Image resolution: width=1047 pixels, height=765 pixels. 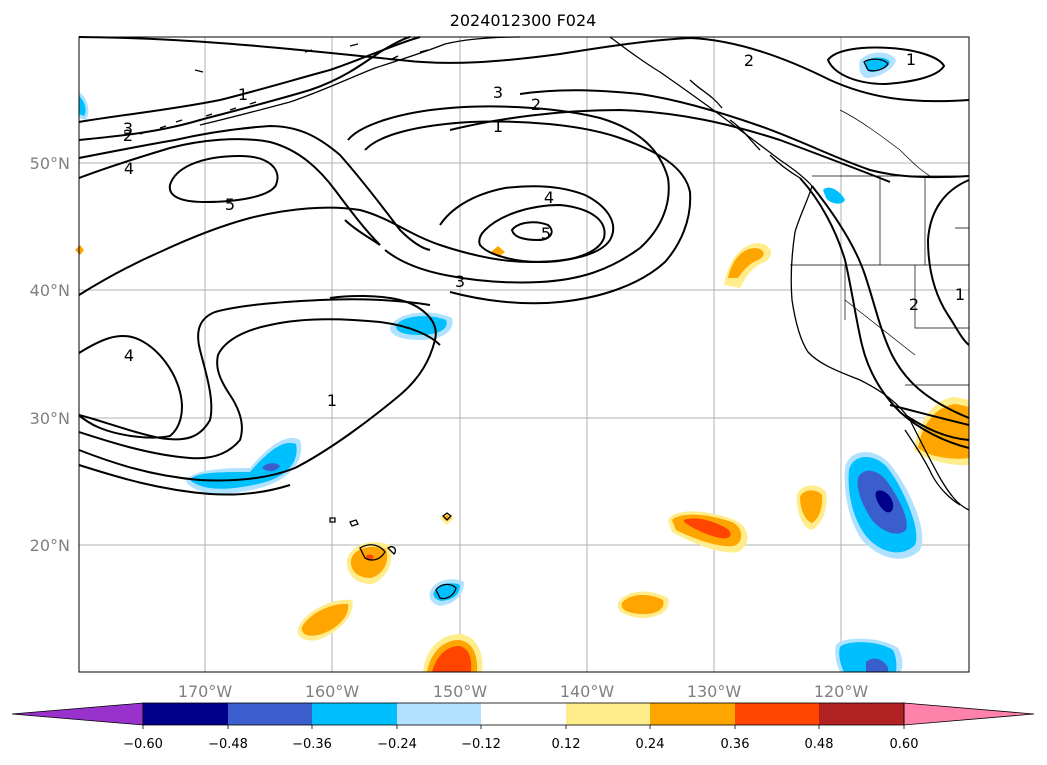 What do you see at coordinates (332, 691) in the screenshot?
I see `lon-label: 160°W` at bounding box center [332, 691].